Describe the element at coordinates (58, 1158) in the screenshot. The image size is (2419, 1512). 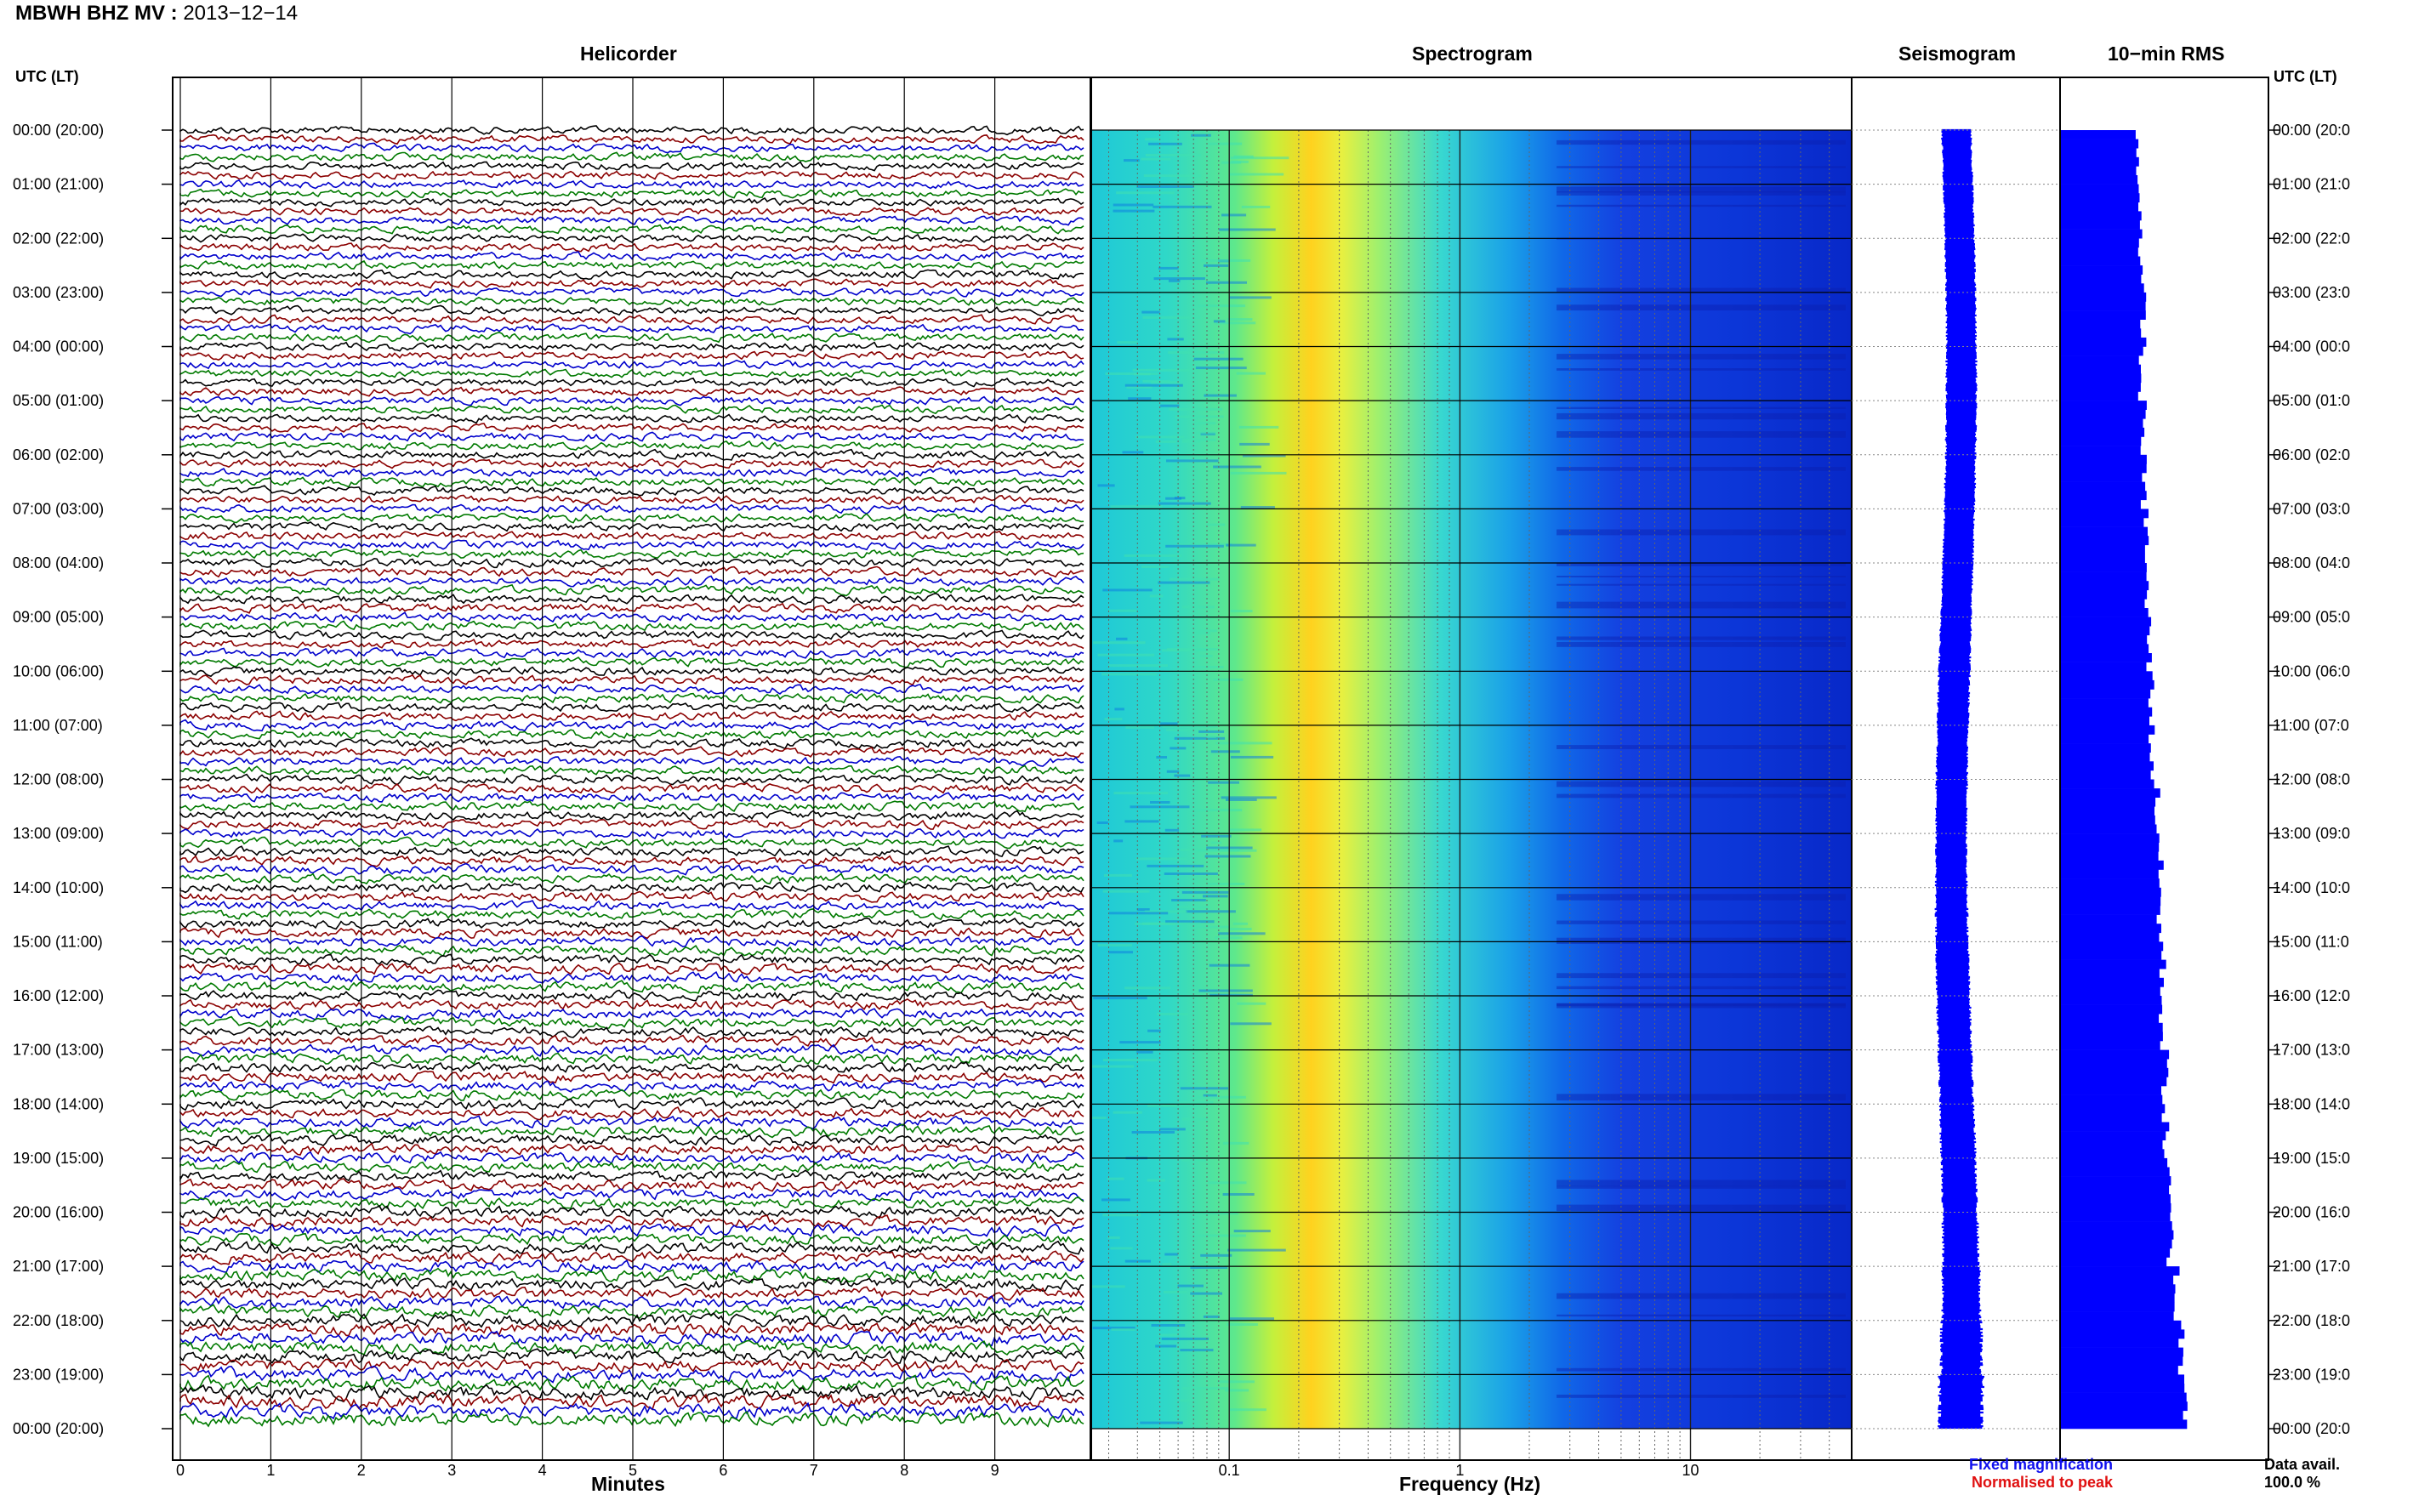
I see `time-tick-label-left: 19:00 (15:00)` at that location.